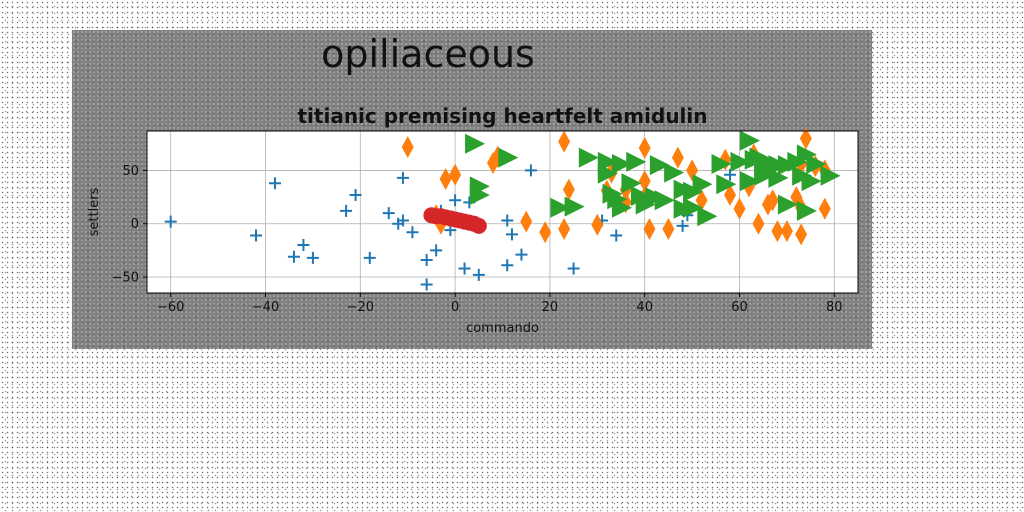  What do you see at coordinates (135, 224) in the screenshot?
I see `y-tick-label: 0` at bounding box center [135, 224].